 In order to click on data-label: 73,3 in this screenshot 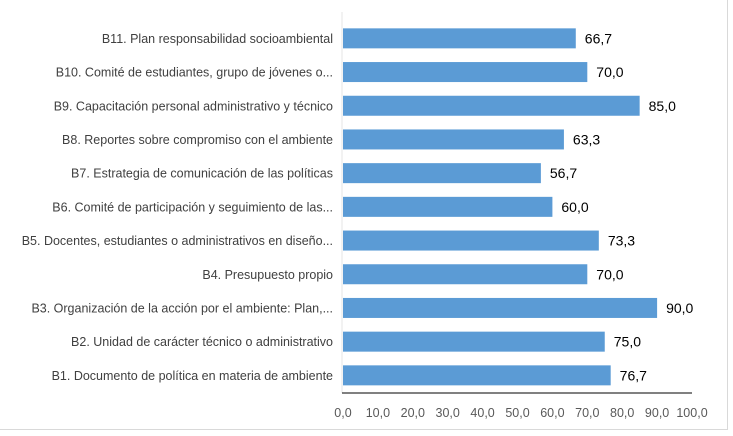, I will do `click(621, 241)`.